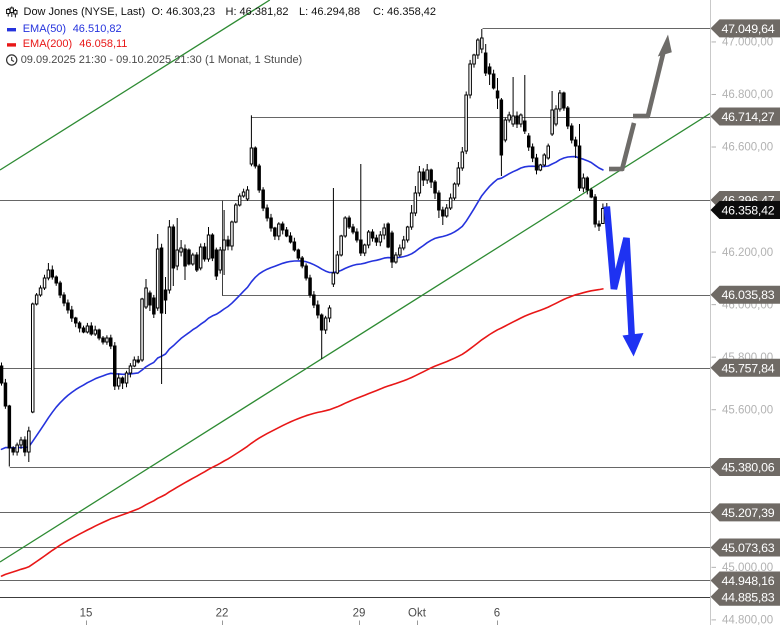 The width and height of the screenshot is (780, 625). Describe the element at coordinates (628, 147) in the screenshot. I see `gray-arrow-segment` at that location.